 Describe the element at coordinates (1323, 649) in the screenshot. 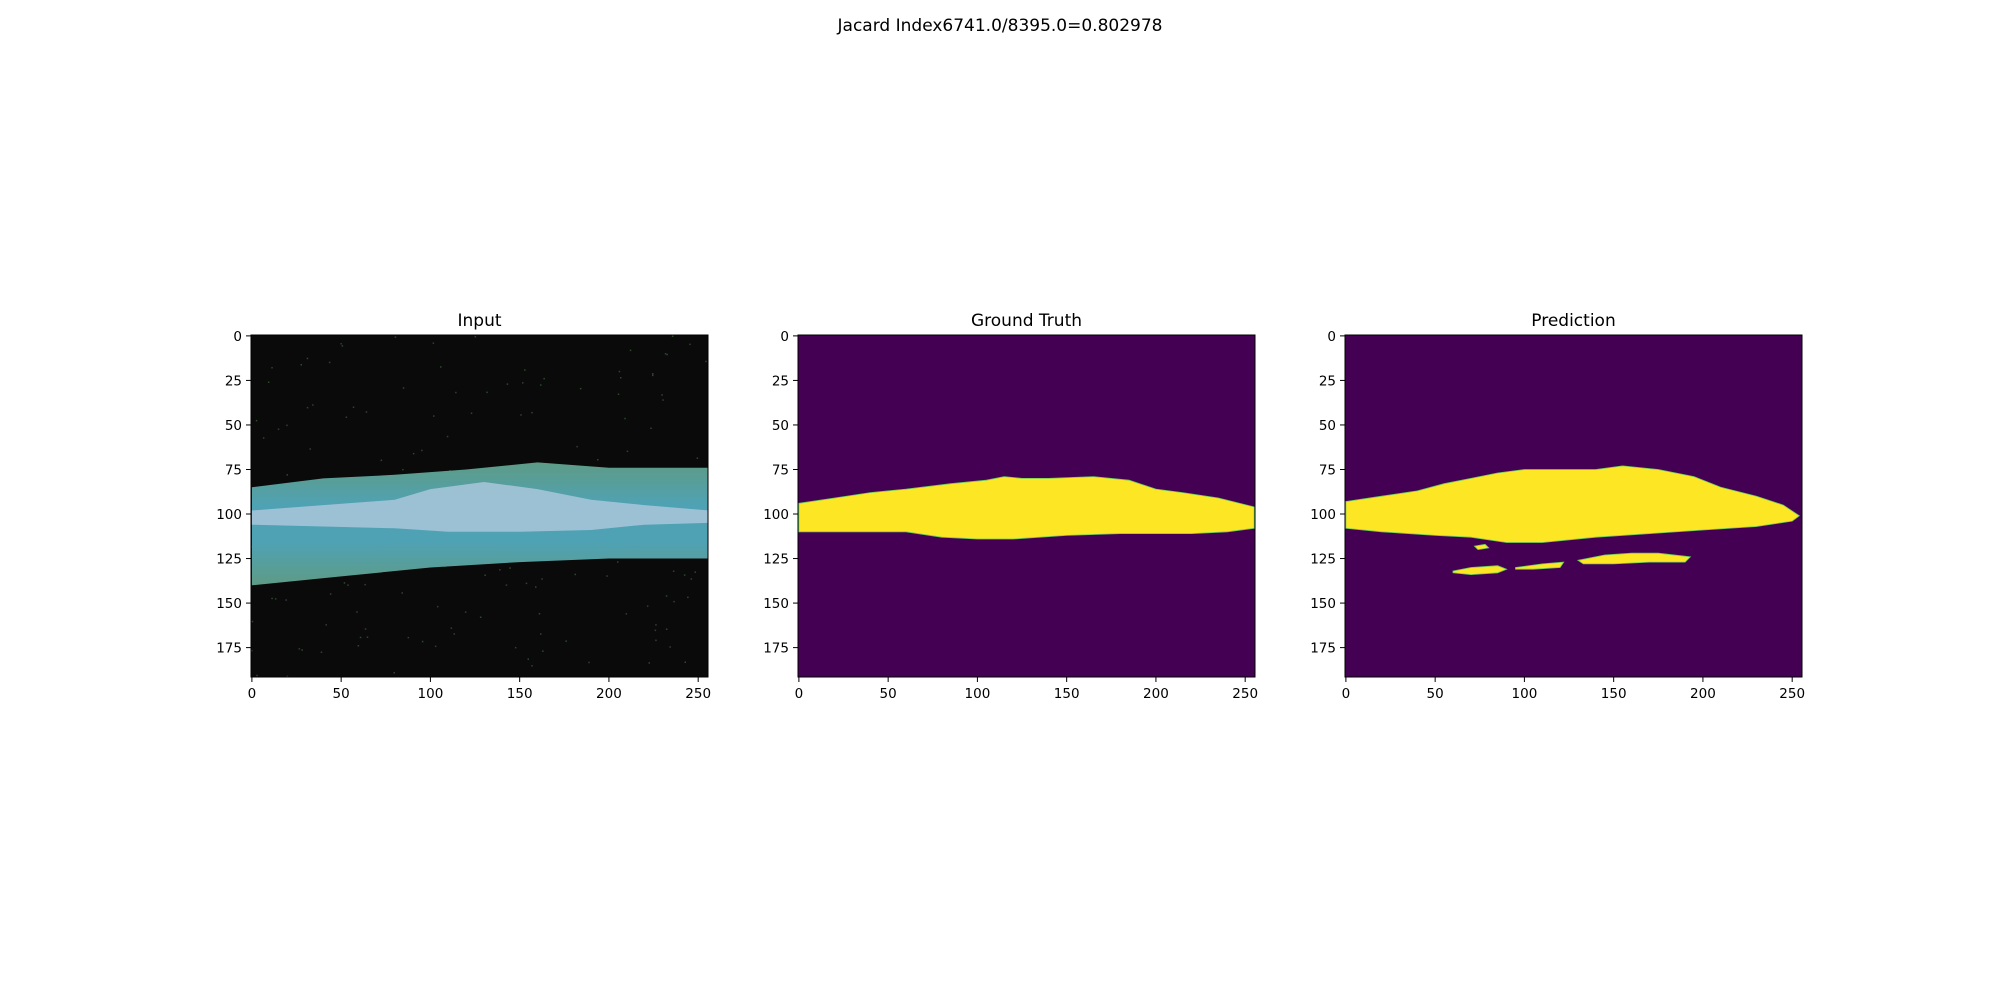

I see `y-tick-label: 175` at that location.